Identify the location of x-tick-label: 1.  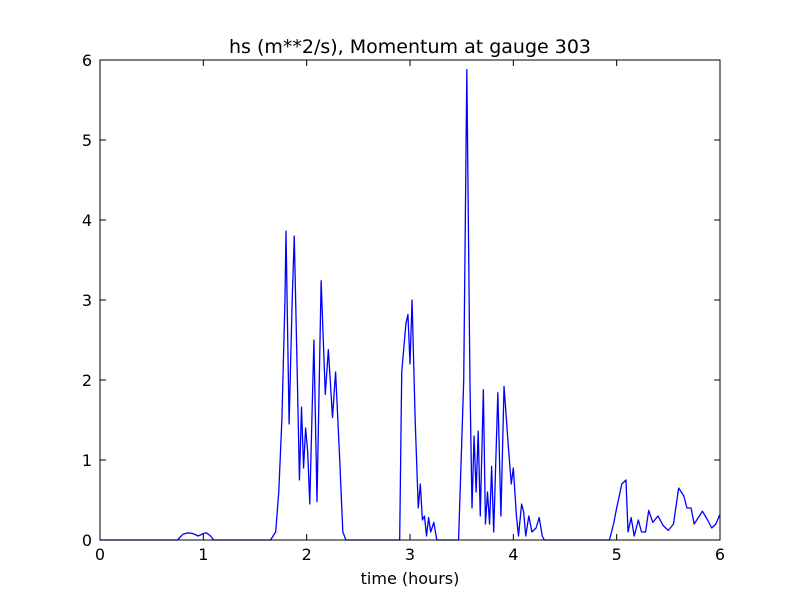
(203, 554).